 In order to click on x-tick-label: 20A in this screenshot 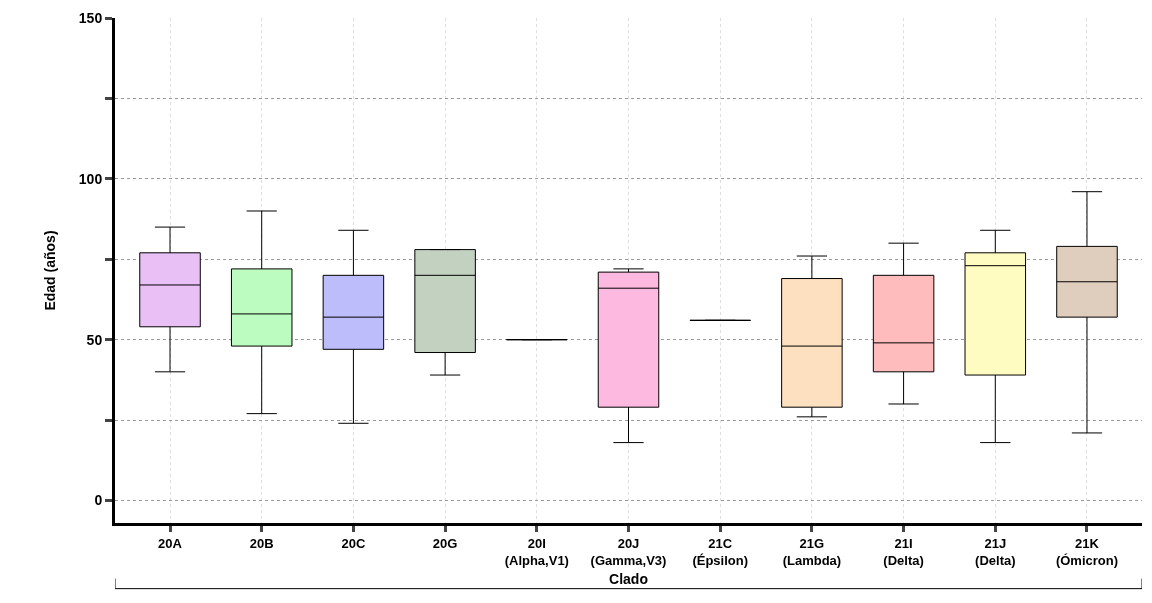, I will do `click(170, 543)`.